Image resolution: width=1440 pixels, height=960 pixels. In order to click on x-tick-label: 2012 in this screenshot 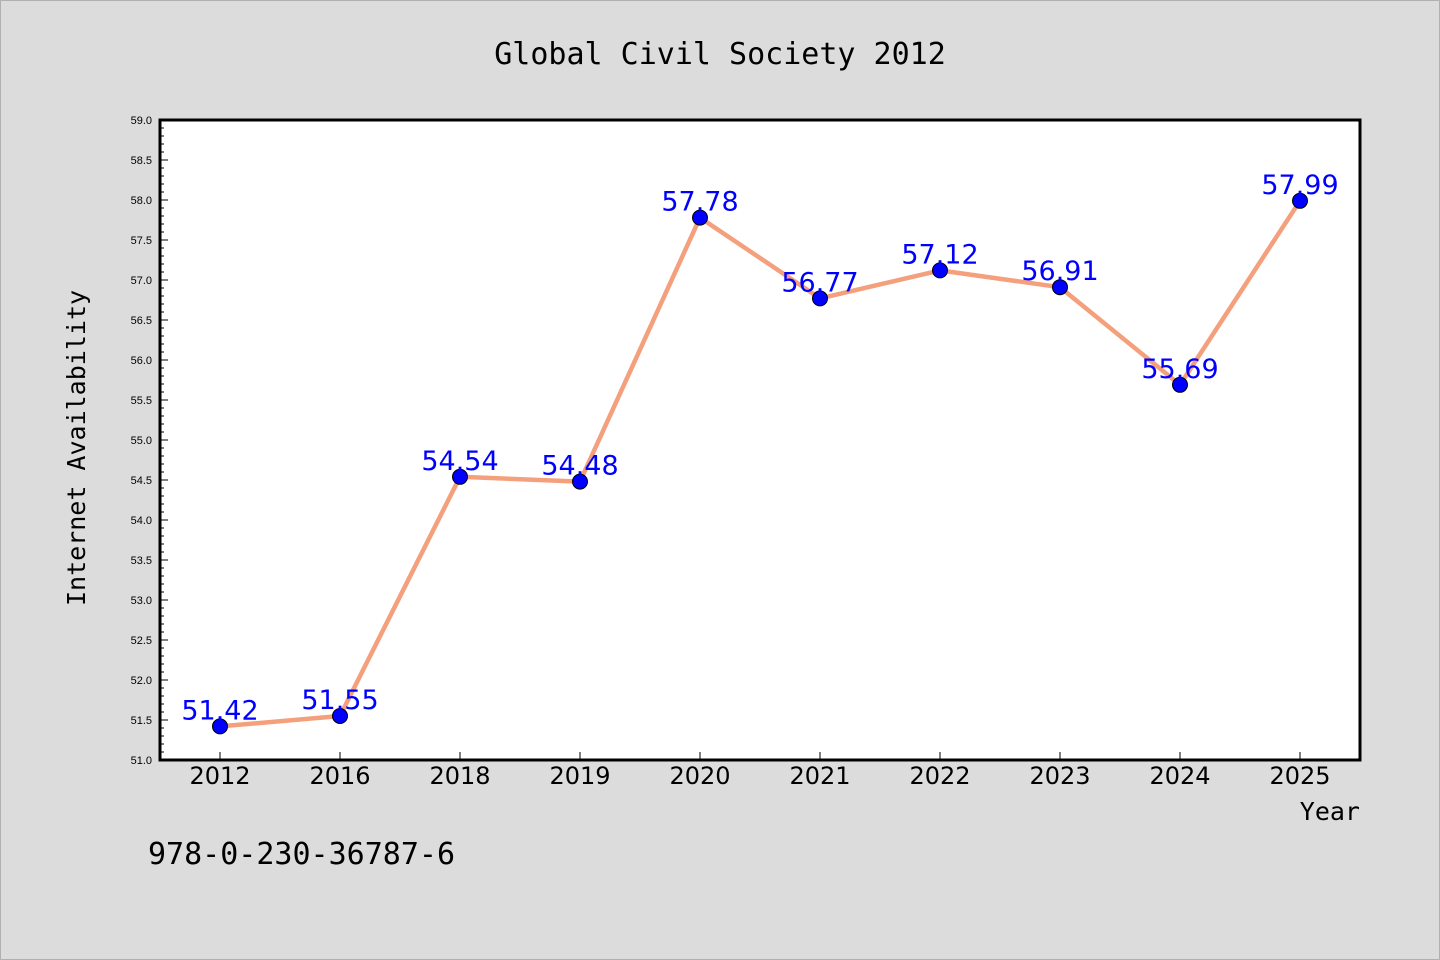, I will do `click(219, 776)`.